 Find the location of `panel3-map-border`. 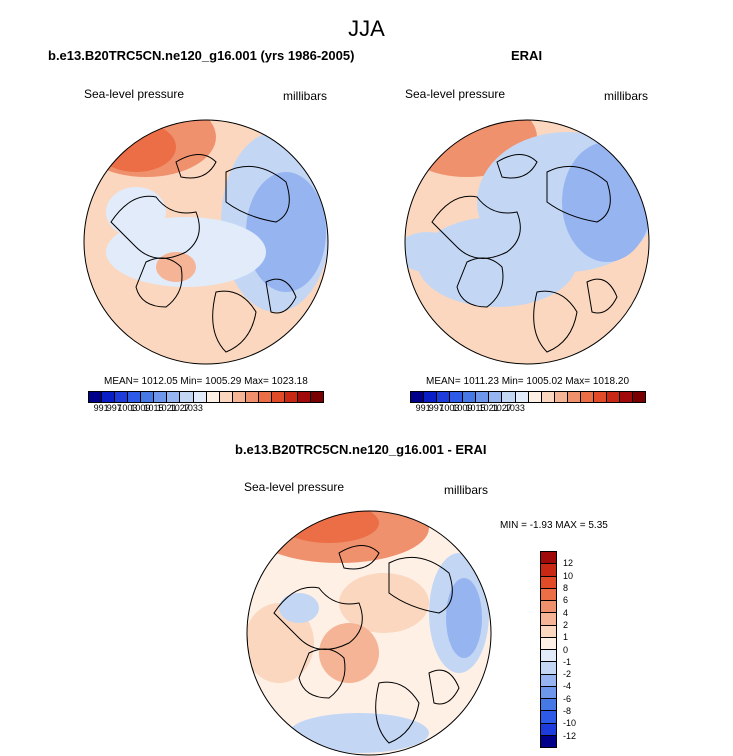

panel3-map-border is located at coordinates (369, 633).